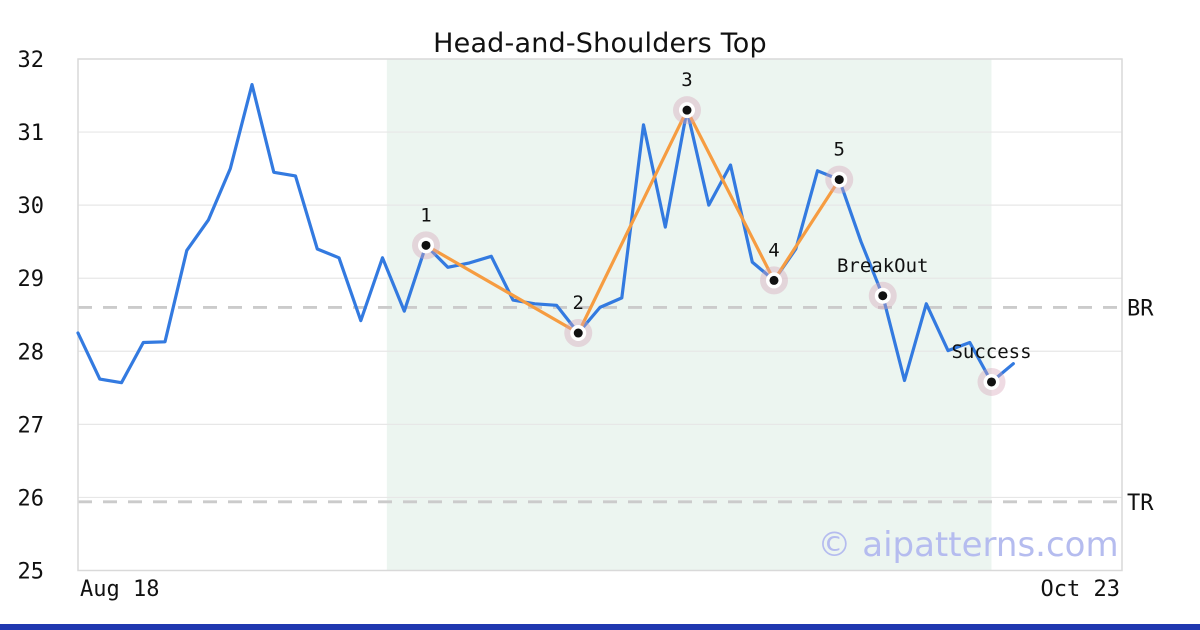  I want to click on y-tick-label: 28, so click(31, 352).